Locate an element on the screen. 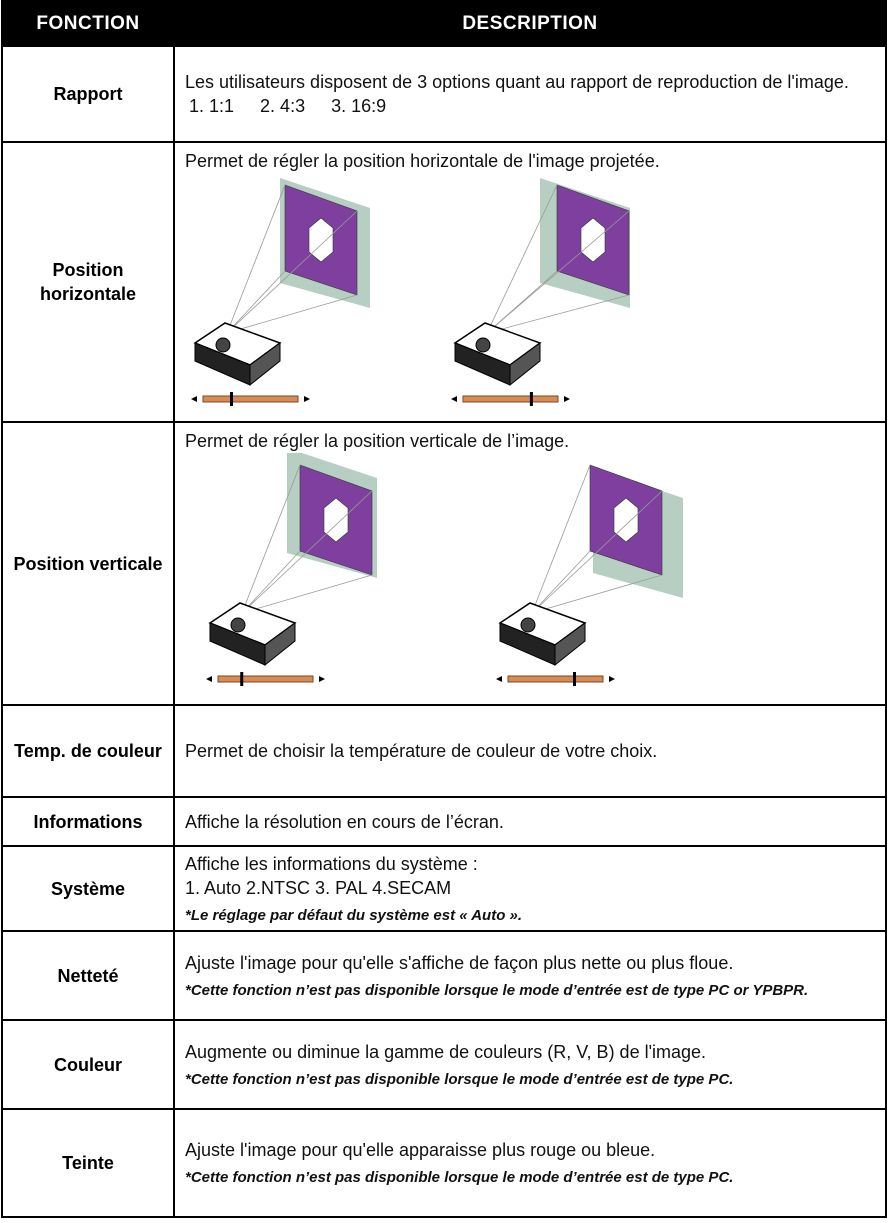  option: 2. 4:3 is located at coordinates (283, 106).